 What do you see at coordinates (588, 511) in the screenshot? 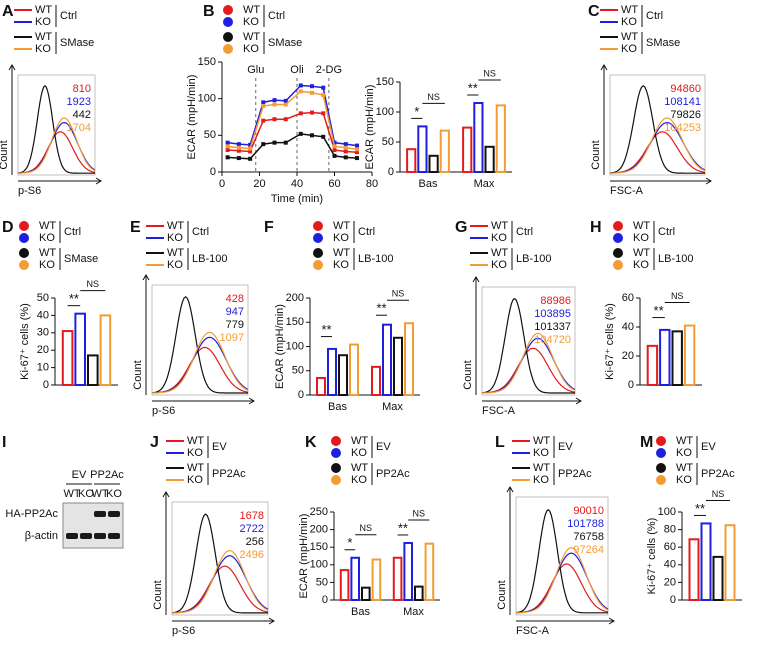
I see `mfi-label: 90010` at bounding box center [588, 511].